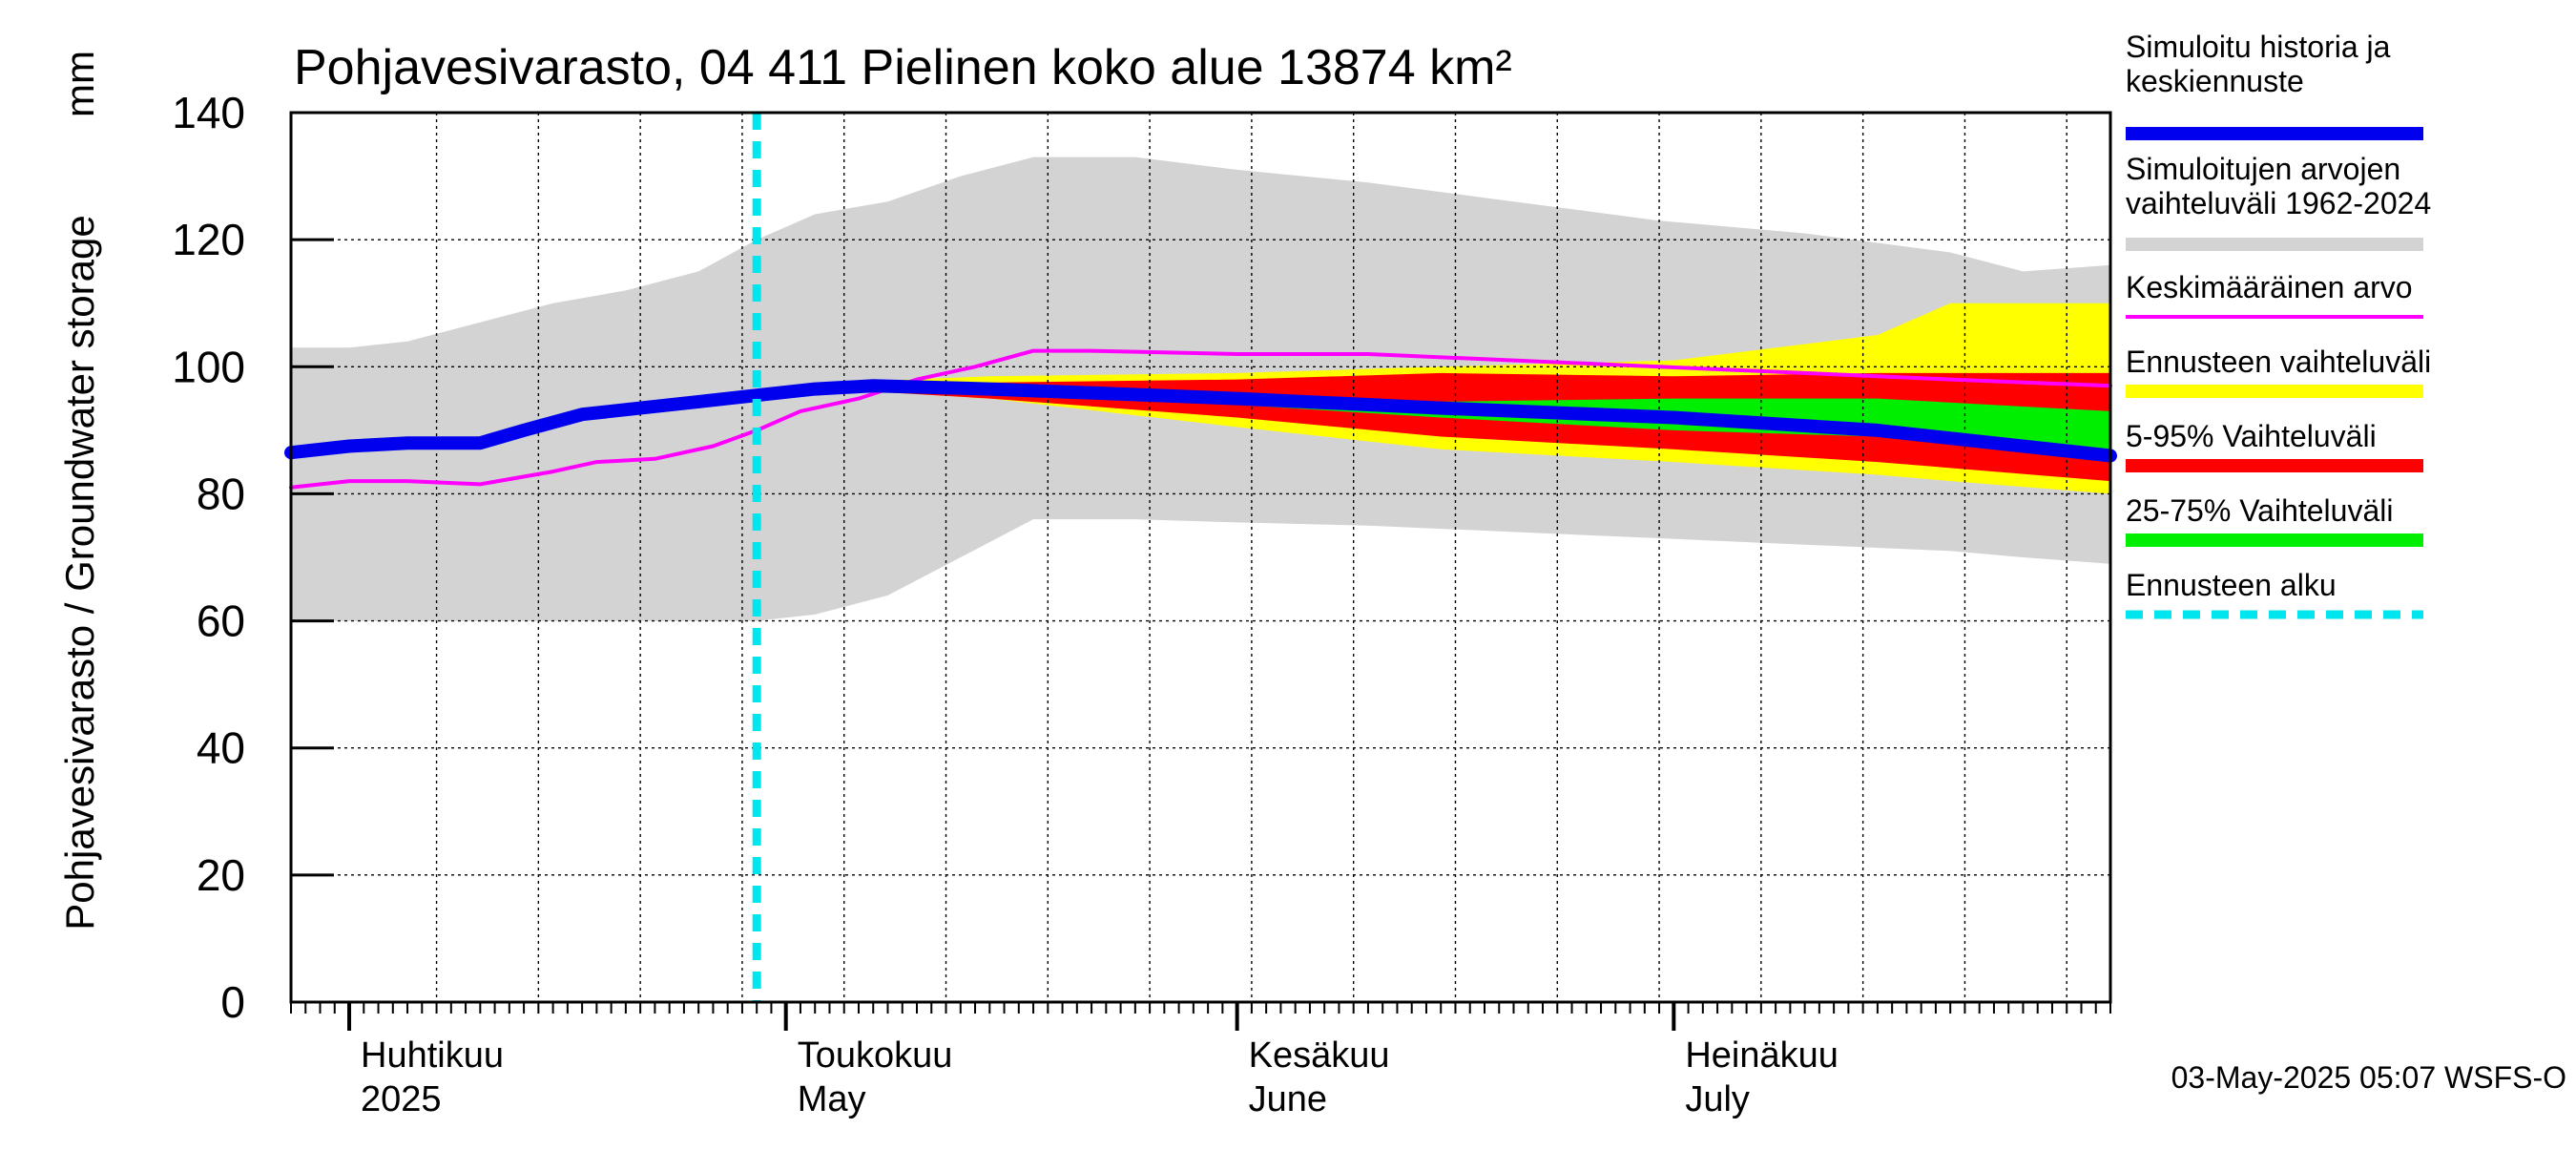 Image resolution: width=2576 pixels, height=1150 pixels. Describe the element at coordinates (2278, 362) in the screenshot. I see `legend-label-3-0: Ennusteen vaihteluväli` at that location.